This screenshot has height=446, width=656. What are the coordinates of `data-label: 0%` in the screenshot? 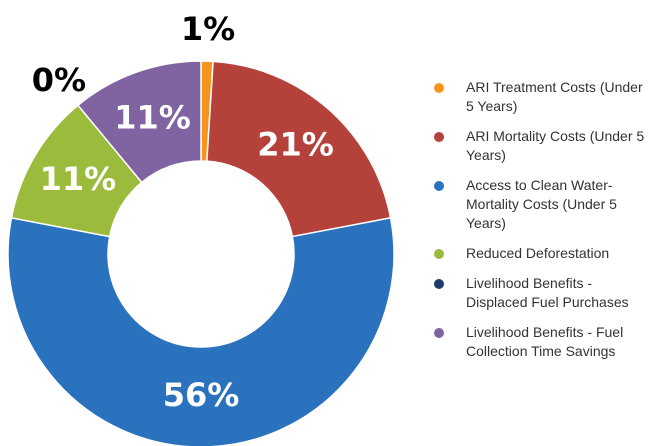 It's located at (59, 80).